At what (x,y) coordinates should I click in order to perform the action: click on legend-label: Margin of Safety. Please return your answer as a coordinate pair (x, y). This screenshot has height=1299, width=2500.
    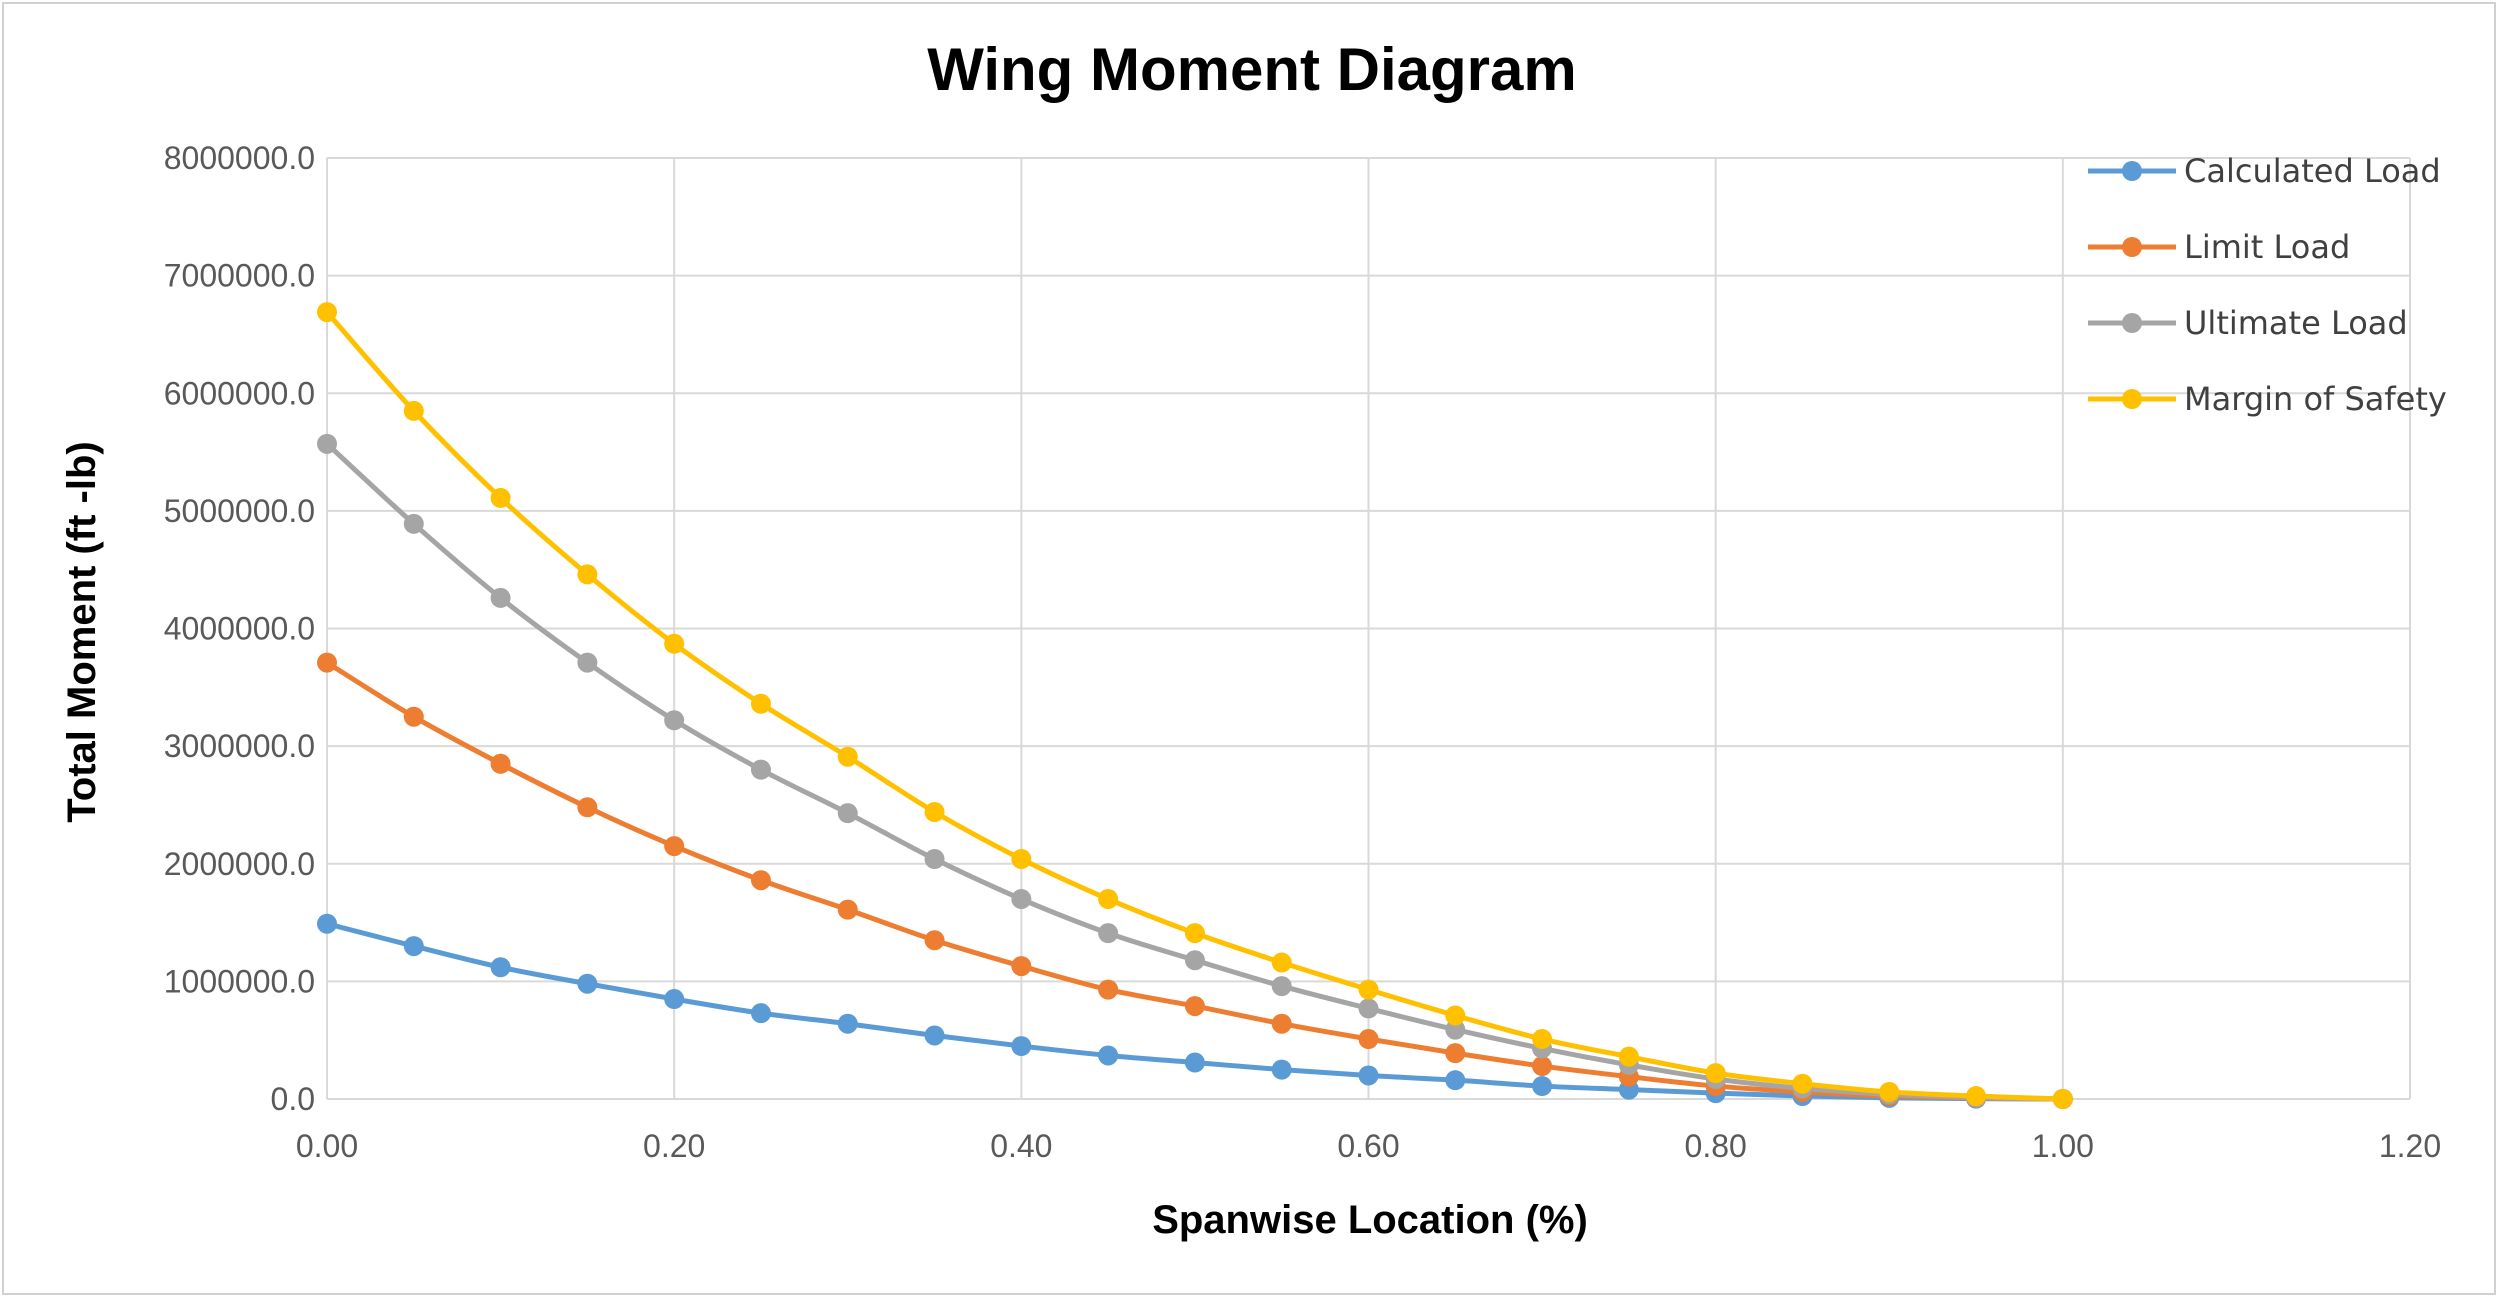
    Looking at the image, I should click on (2315, 399).